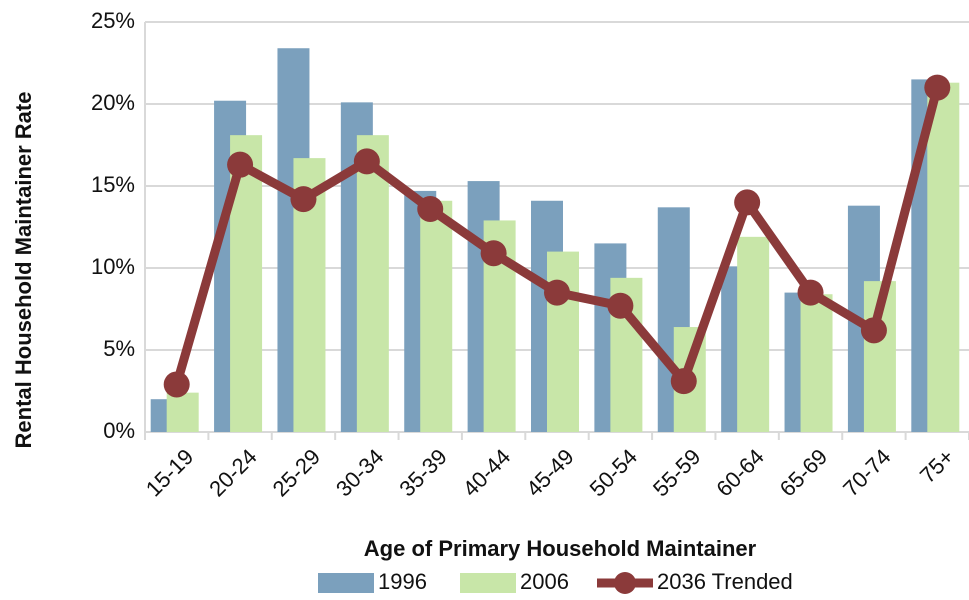 The image size is (969, 600). I want to click on y-tick-label: 10%, so click(113, 266).